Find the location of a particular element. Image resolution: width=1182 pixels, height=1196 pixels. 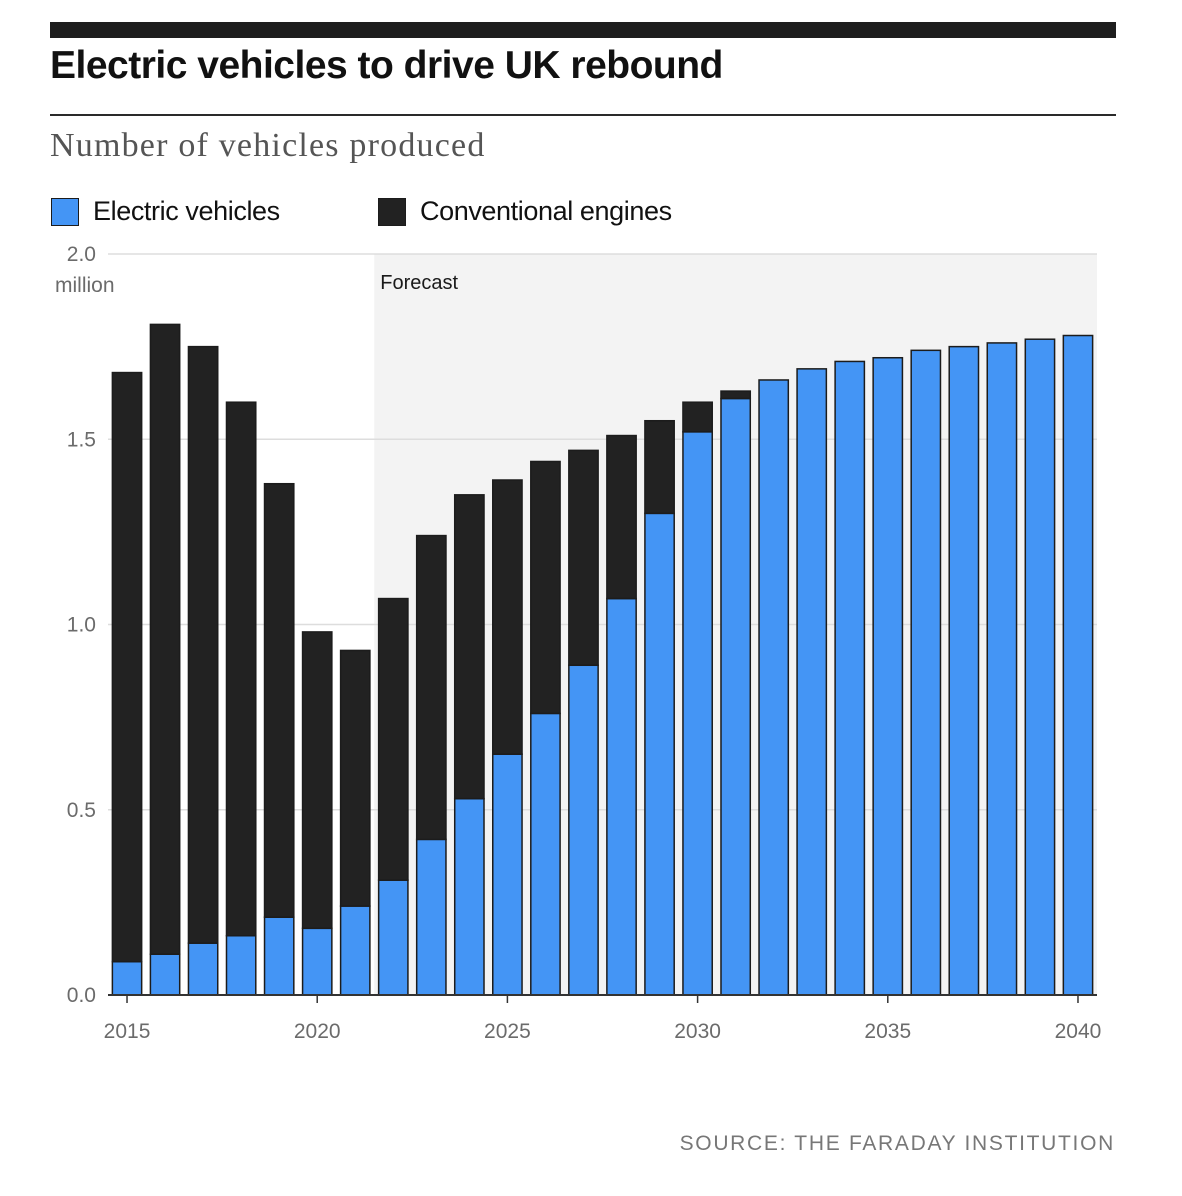

legend-swatch-conventional is located at coordinates (392, 212).